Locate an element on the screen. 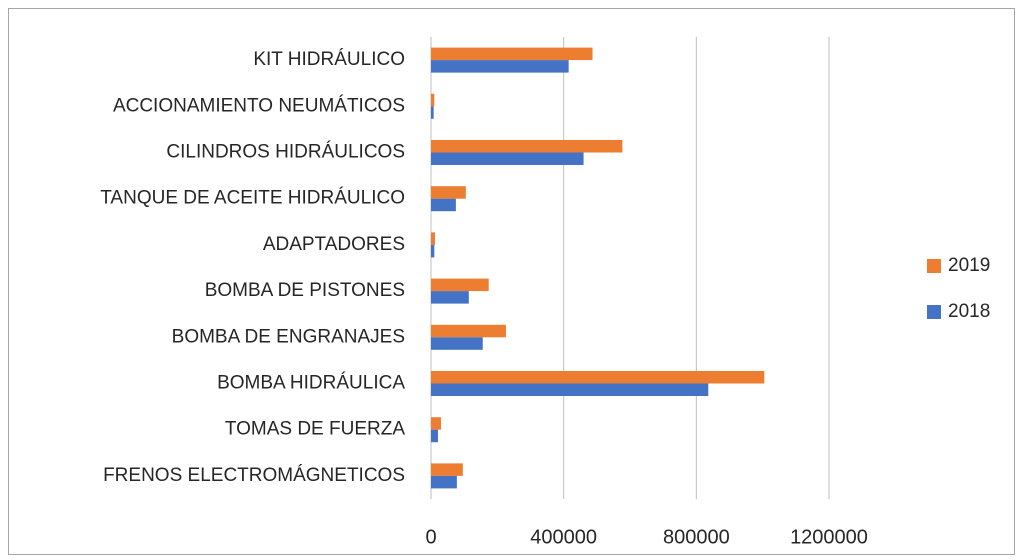 Image resolution: width=1024 pixels, height=560 pixels. y-tick-label: BOMBA DE PISTONES is located at coordinates (305, 290).